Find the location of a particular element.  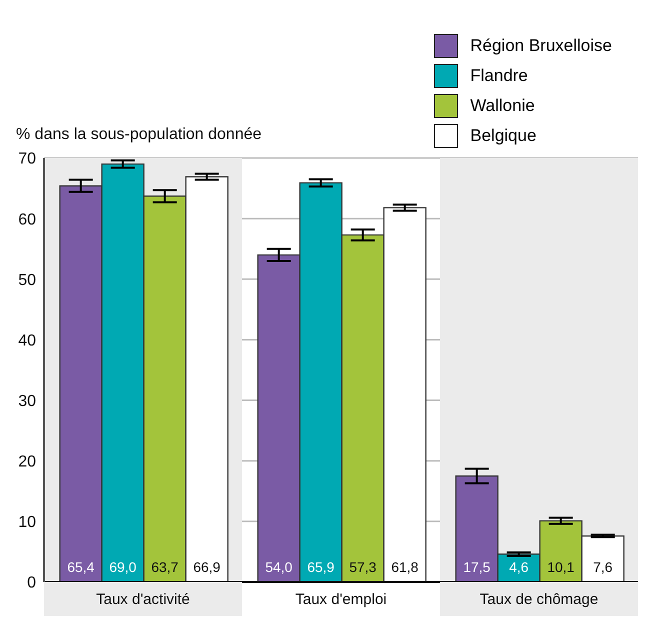

data-label: 61,8 is located at coordinates (405, 567).